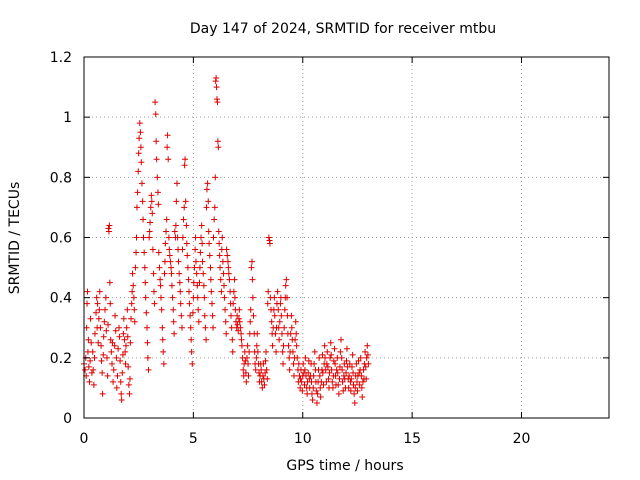 Image resolution: width=640 pixels, height=480 pixels. Describe the element at coordinates (193, 439) in the screenshot. I see `x-tick-label: 5` at that location.